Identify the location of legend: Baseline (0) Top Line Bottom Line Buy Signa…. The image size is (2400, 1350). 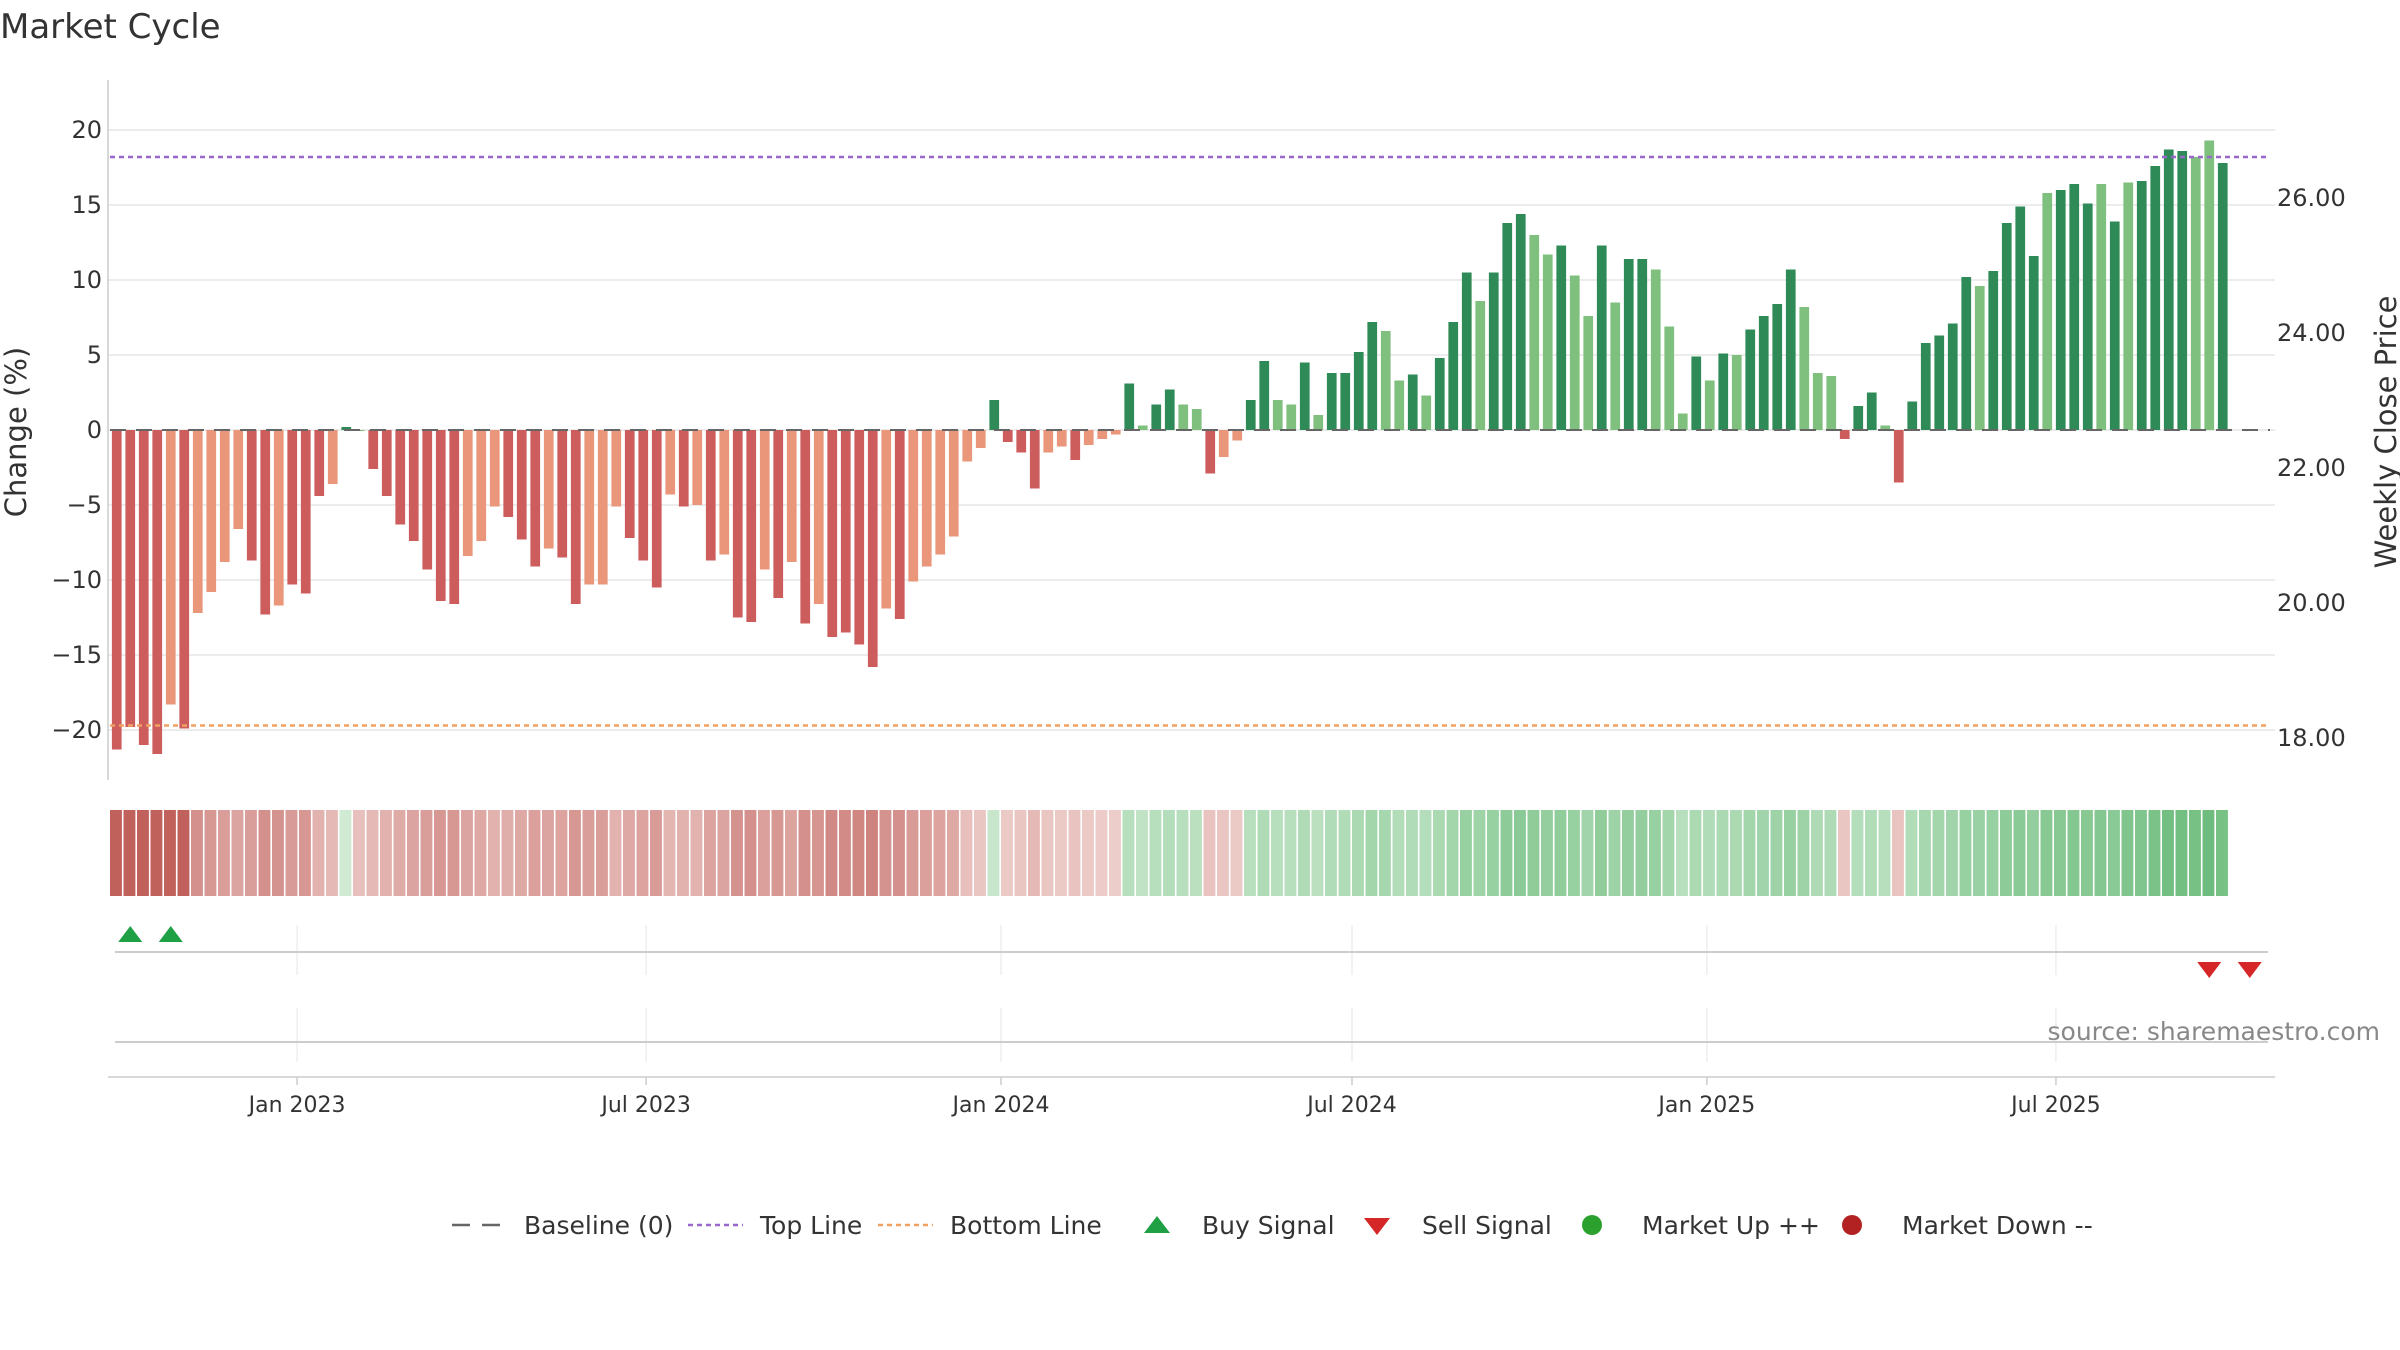
(1272, 1225).